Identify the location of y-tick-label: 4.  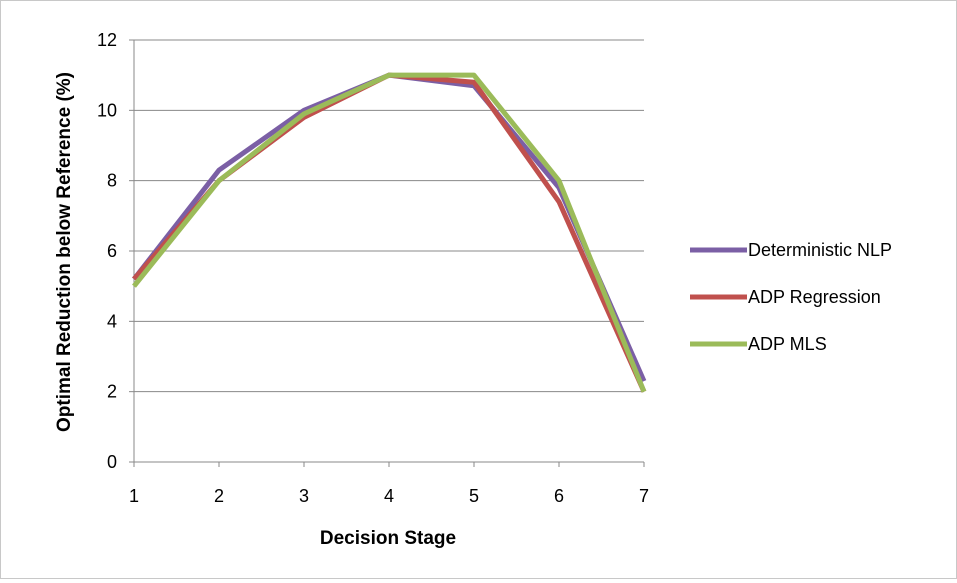
(112, 321).